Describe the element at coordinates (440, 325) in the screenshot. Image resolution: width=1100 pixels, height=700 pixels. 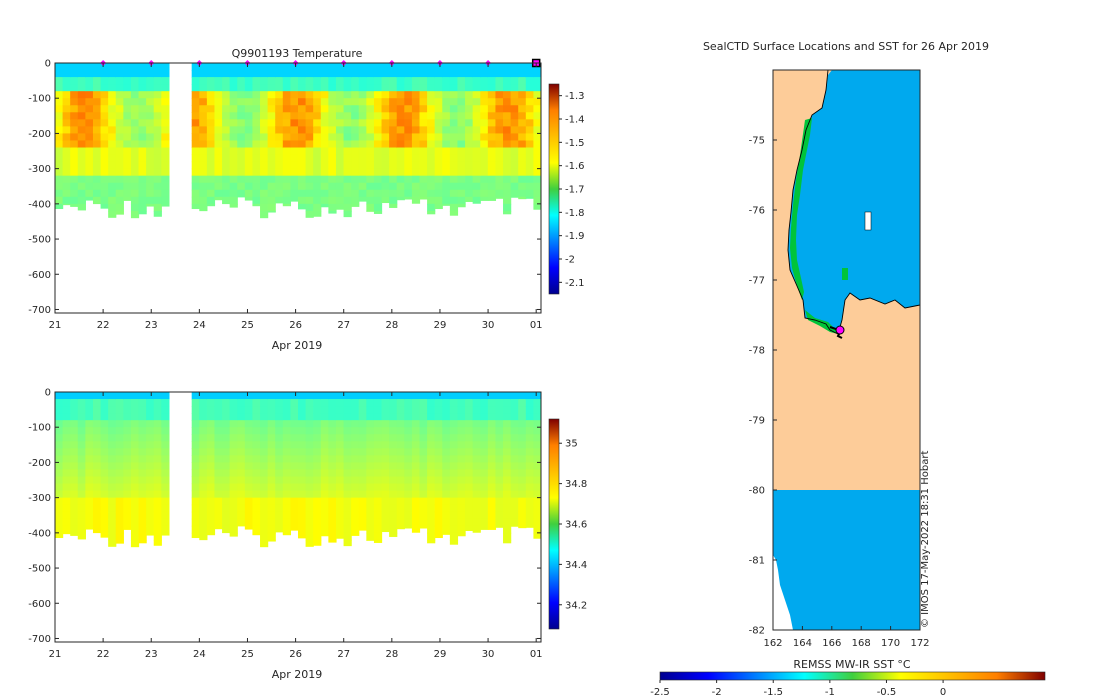
I see `x-tick-label: 29` at that location.